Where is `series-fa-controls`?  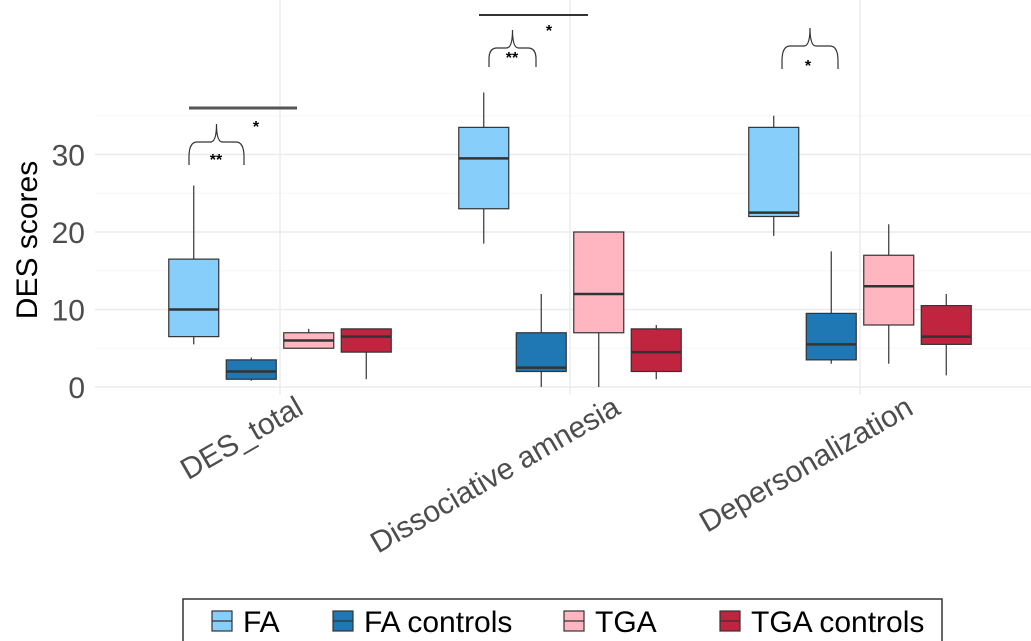 series-fa-controls is located at coordinates (541, 319).